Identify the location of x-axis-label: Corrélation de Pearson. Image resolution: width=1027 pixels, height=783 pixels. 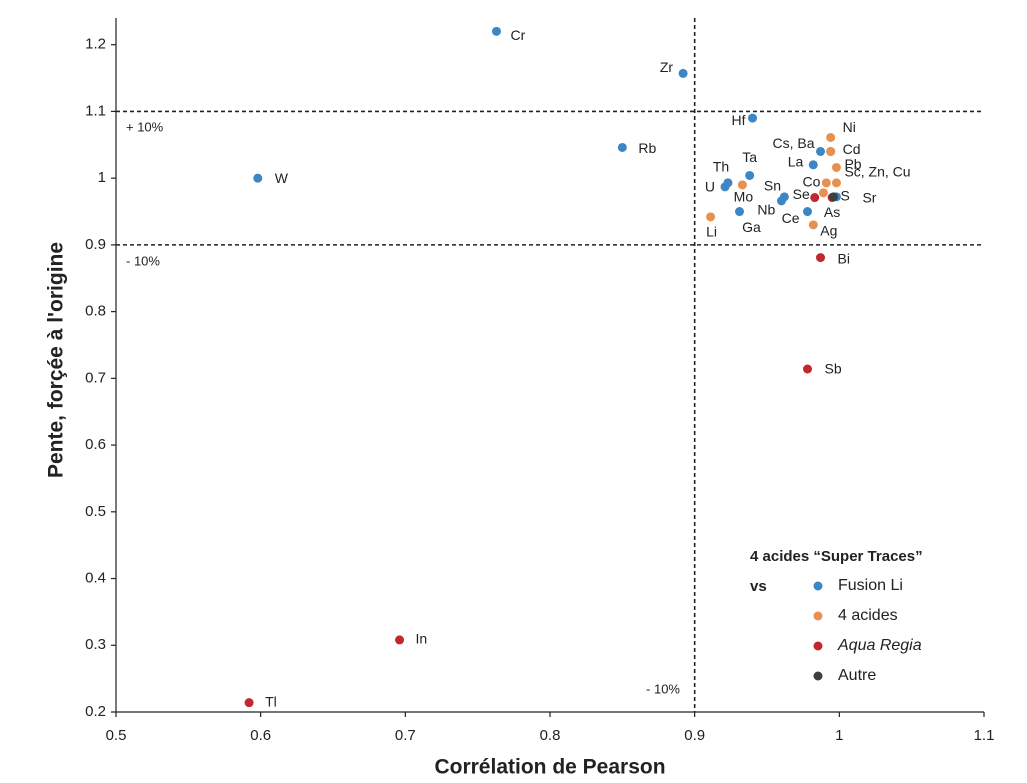
(549, 767).